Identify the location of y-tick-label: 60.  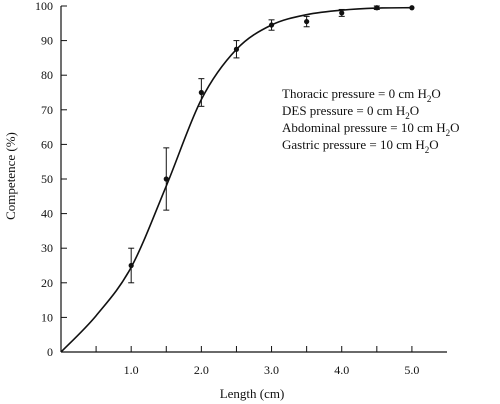
(47, 144).